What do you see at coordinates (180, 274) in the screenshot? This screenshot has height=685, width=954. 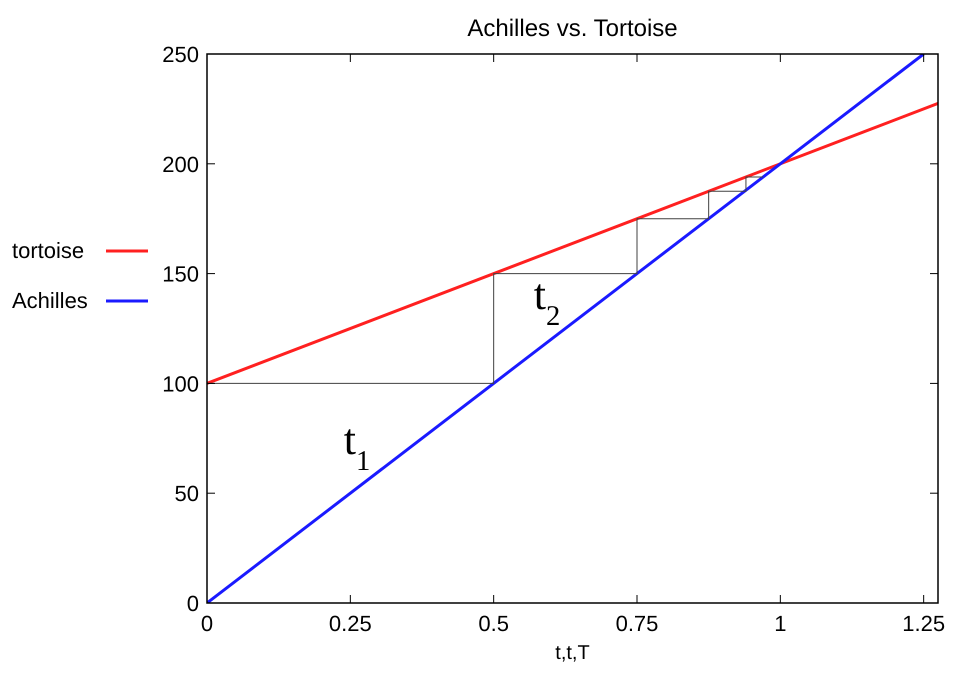 I see `y-tick-label: 150` at bounding box center [180, 274].